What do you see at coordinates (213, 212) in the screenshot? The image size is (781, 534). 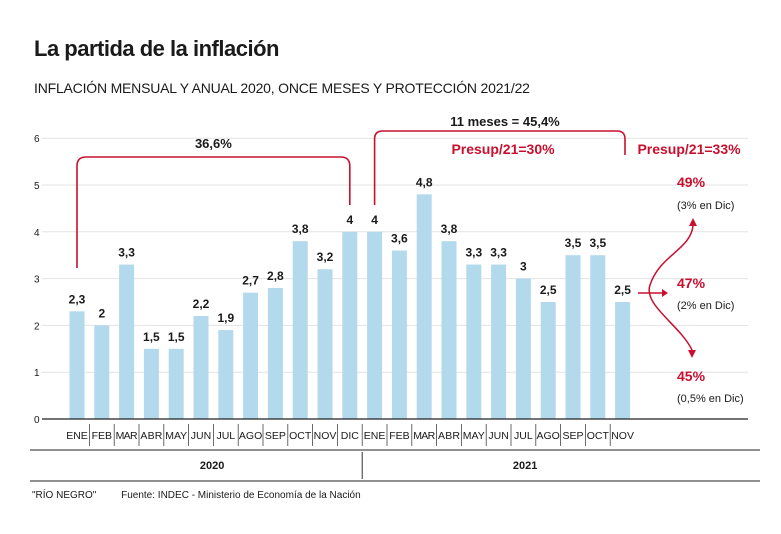 I see `bracket-2020` at bounding box center [213, 212].